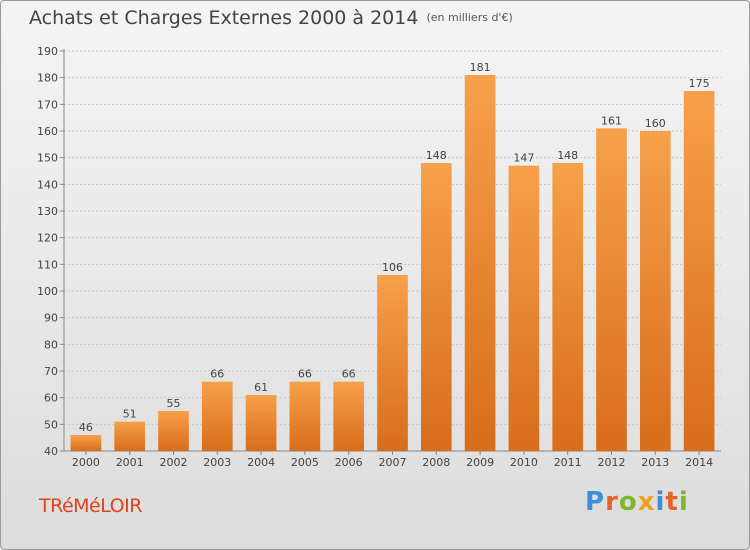 This screenshot has width=750, height=550. I want to click on x-tick-label: 2001, so click(130, 462).